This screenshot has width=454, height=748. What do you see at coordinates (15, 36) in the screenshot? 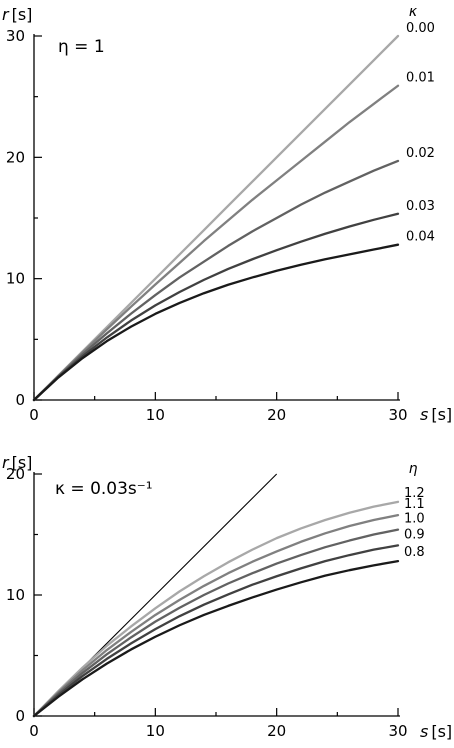
I see `y-tick-label: 30` at bounding box center [15, 36].